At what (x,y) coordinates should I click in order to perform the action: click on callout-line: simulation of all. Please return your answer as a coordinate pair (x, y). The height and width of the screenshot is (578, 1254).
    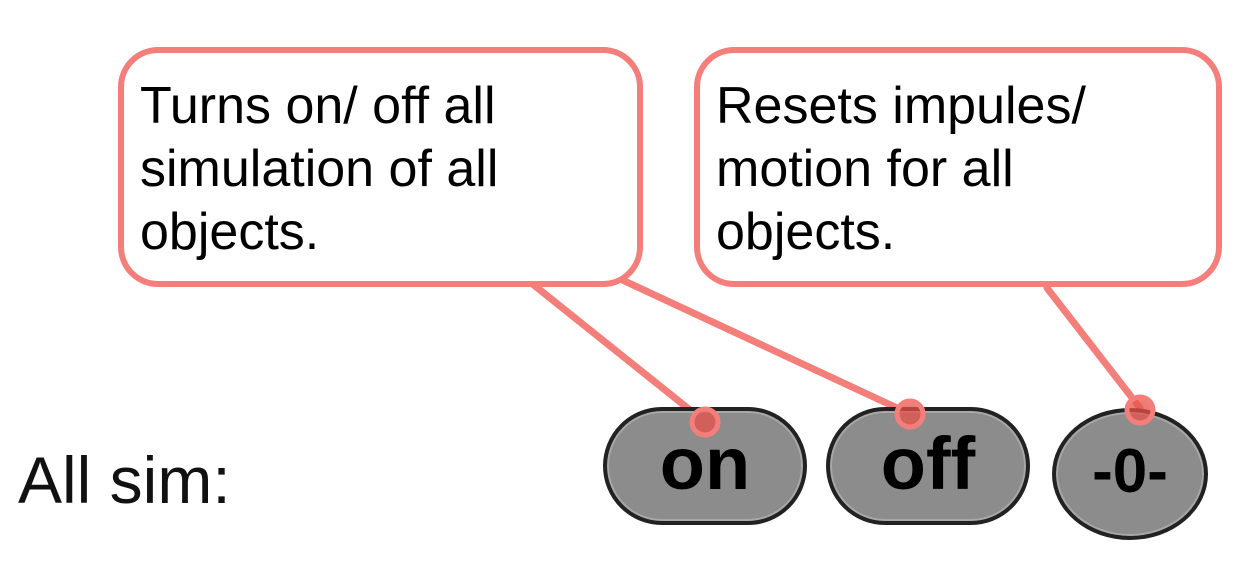
    Looking at the image, I should click on (319, 169).